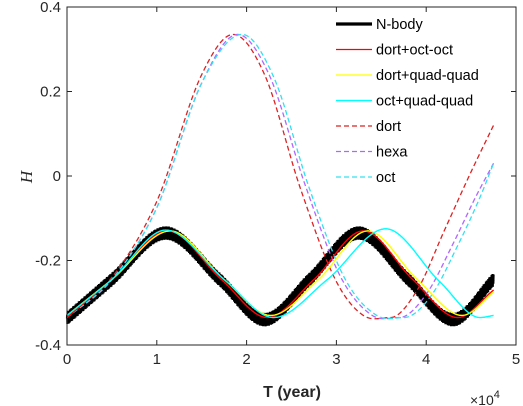  Describe the element at coordinates (497, 395) in the screenshot. I see `x-multiplier-exponent: 4` at that location.